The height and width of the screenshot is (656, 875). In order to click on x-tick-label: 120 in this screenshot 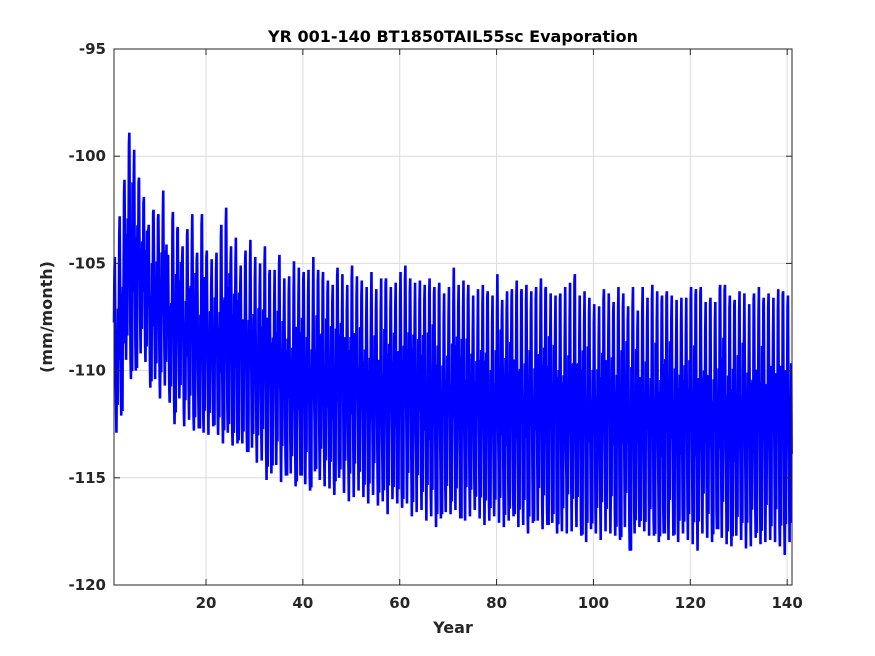, I will do `click(690, 603)`.